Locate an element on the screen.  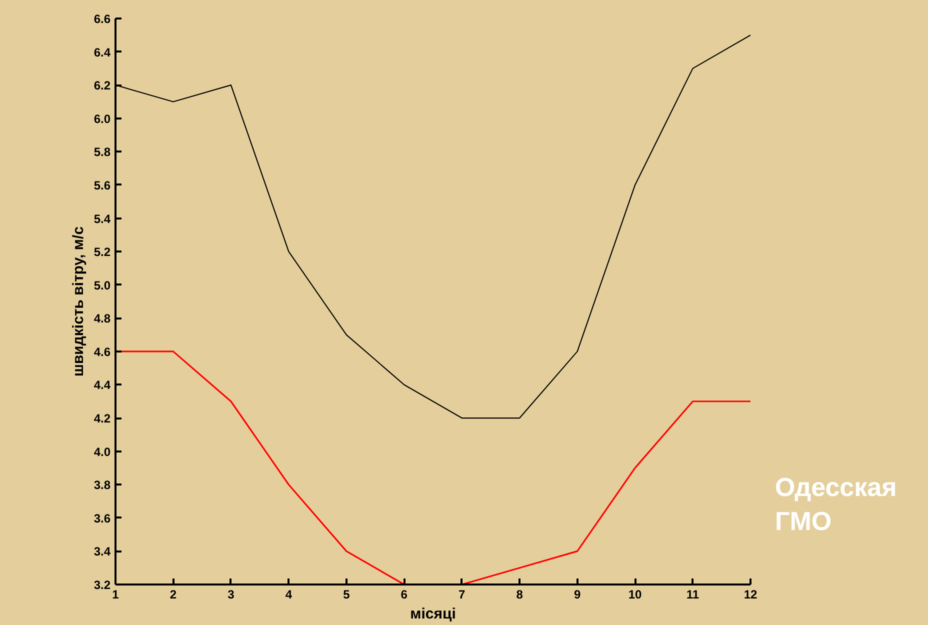
y-tick-label: 5.2 is located at coordinates (102, 252).